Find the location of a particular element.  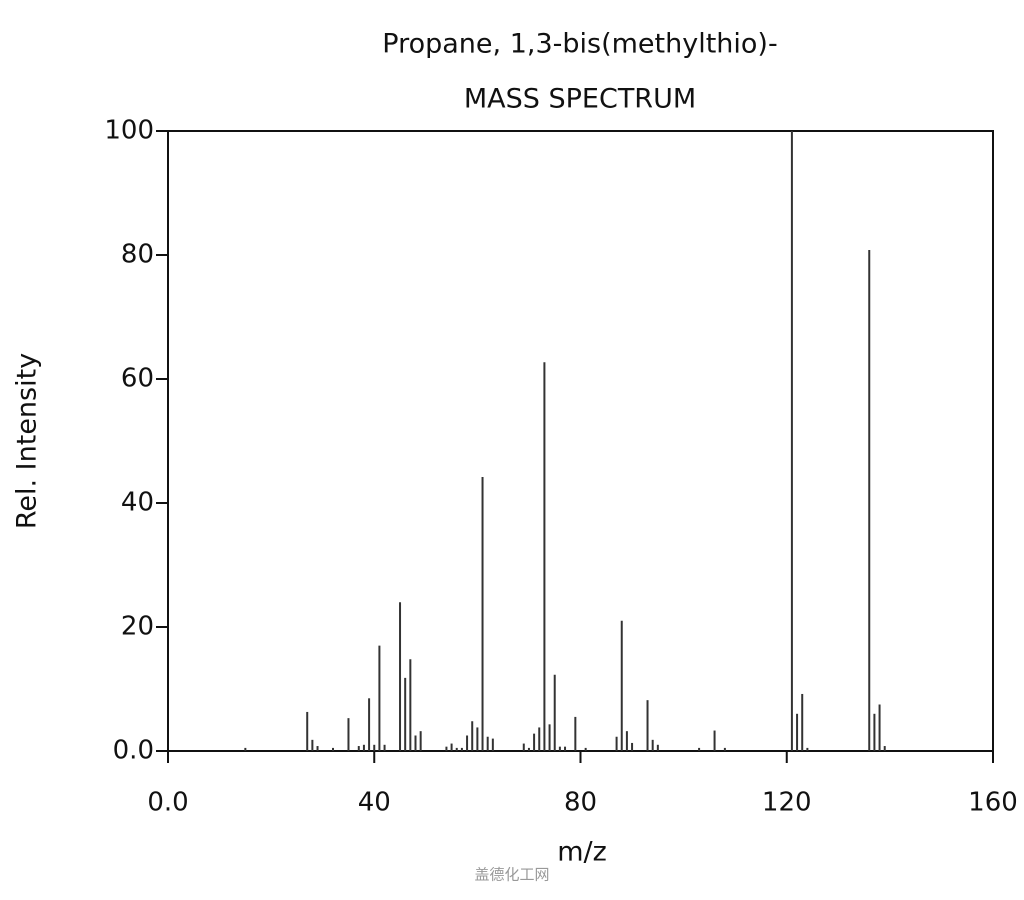

chart-title: Propane, 1,3-bis(methylthio)- is located at coordinates (579, 44).